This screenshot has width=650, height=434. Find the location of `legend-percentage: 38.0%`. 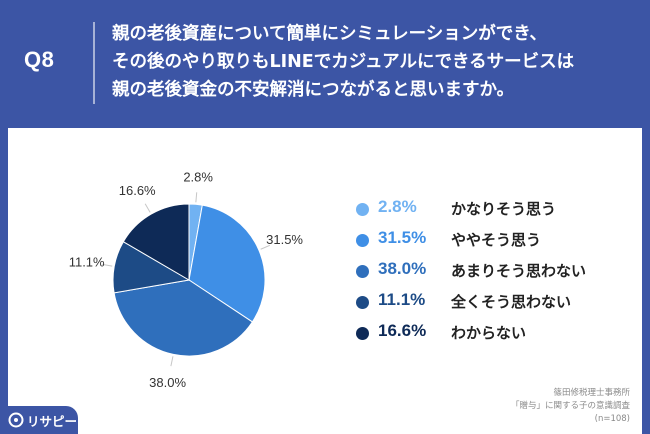

legend-percentage: 38.0% is located at coordinates (402, 268).